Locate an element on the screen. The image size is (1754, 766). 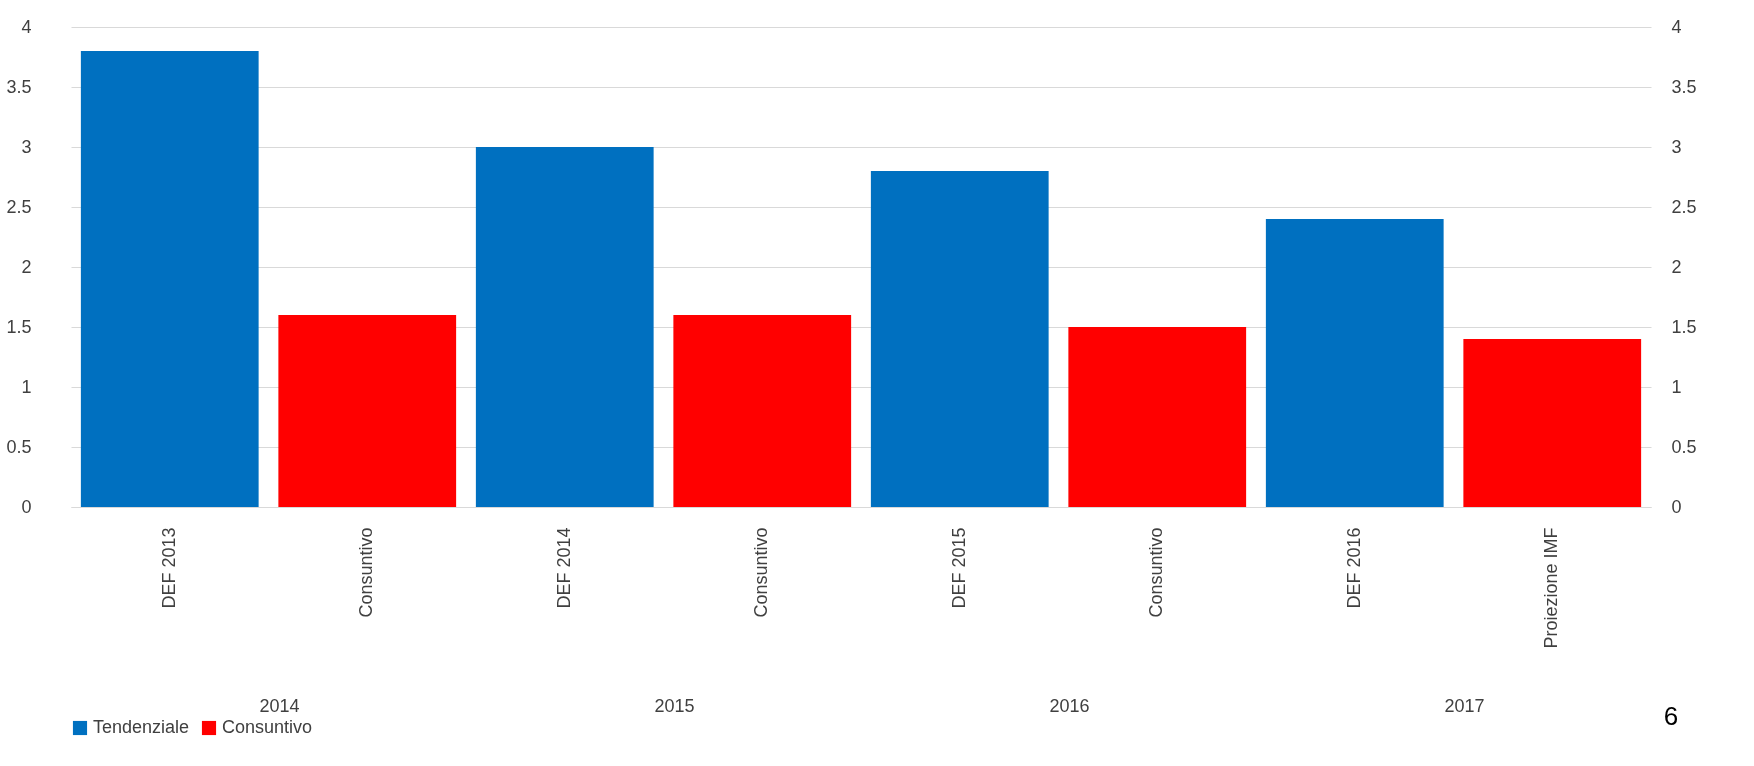
y-tick-label: 2 is located at coordinates (26, 266).